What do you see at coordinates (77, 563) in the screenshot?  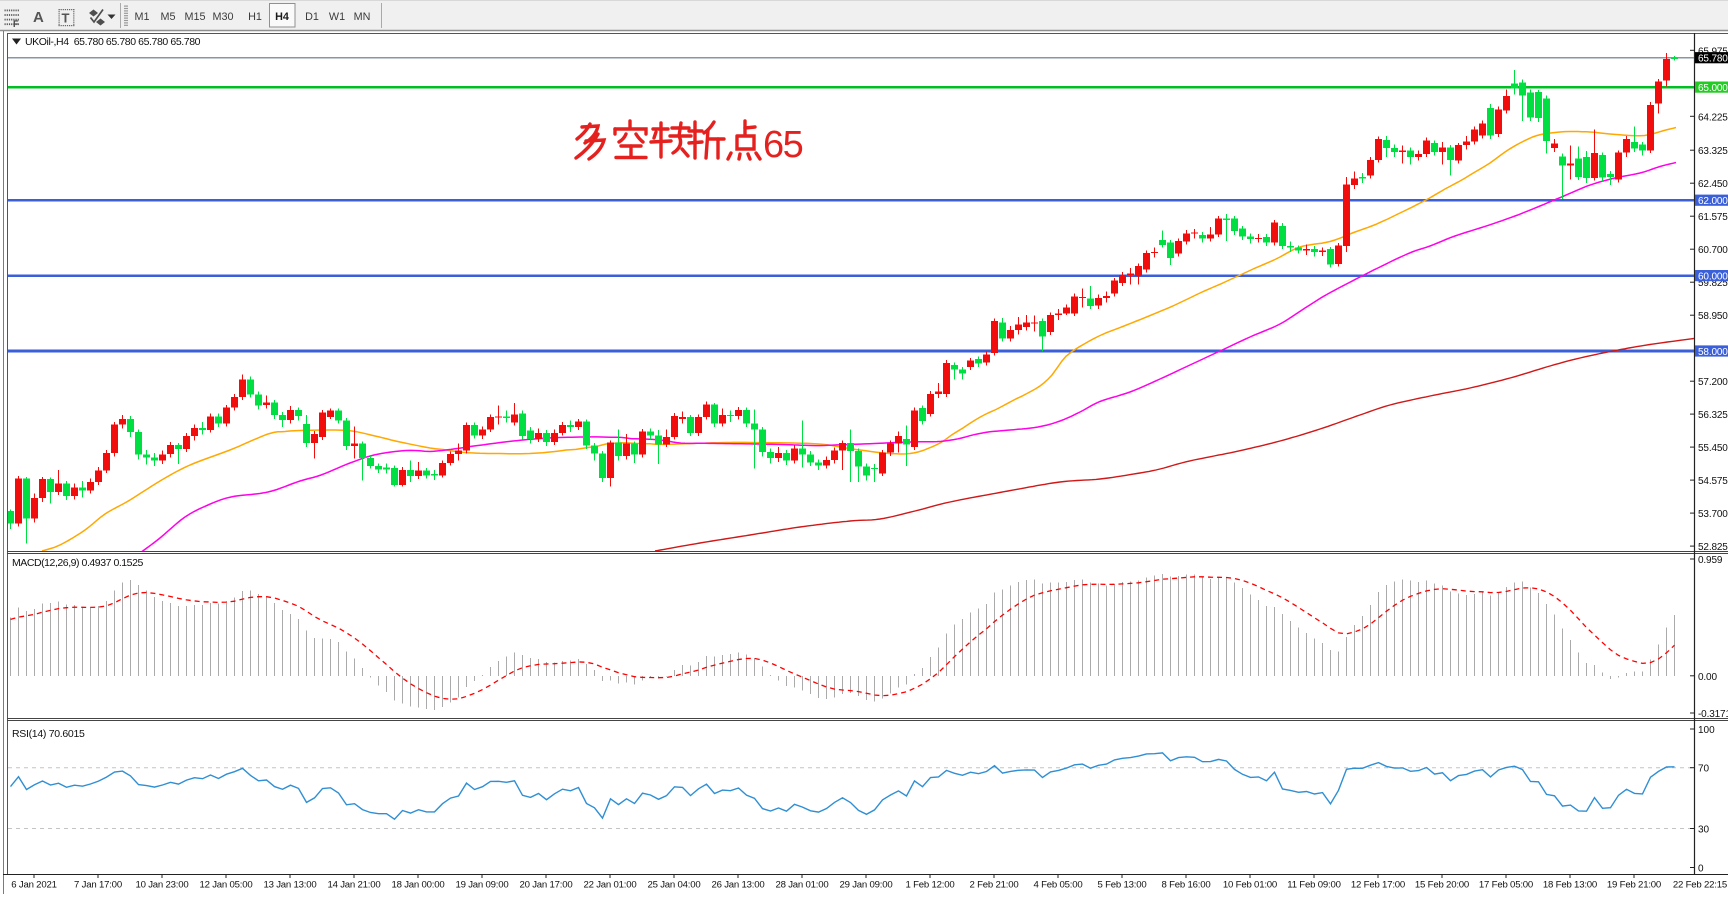 I see `svg-text: MACD(12,26,9) 0.4937 0.1525` at bounding box center [77, 563].